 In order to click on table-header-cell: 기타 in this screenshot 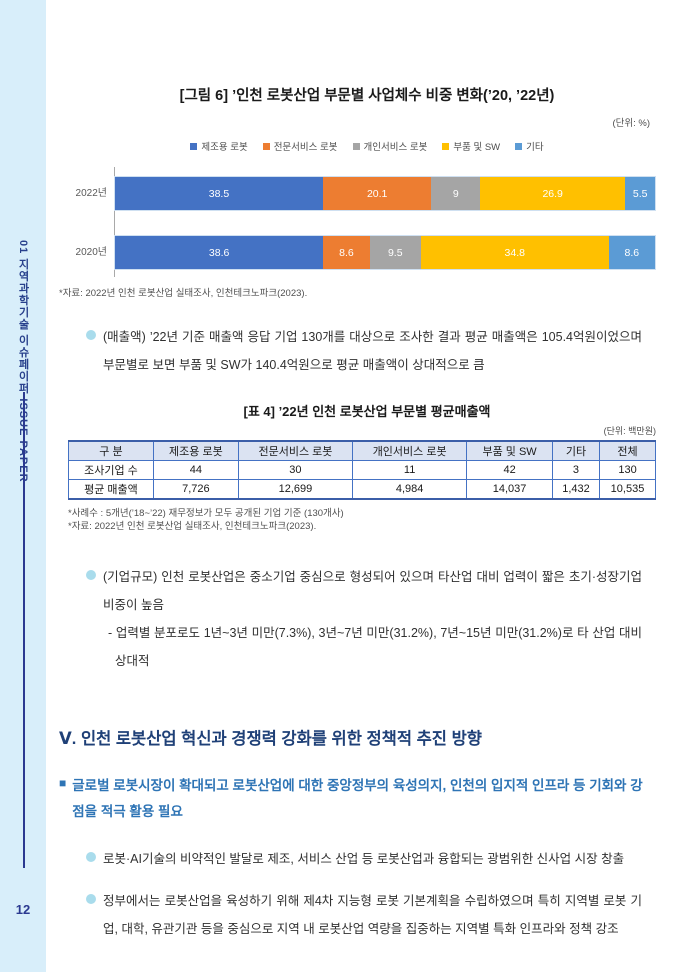, I will do `click(576, 450)`.